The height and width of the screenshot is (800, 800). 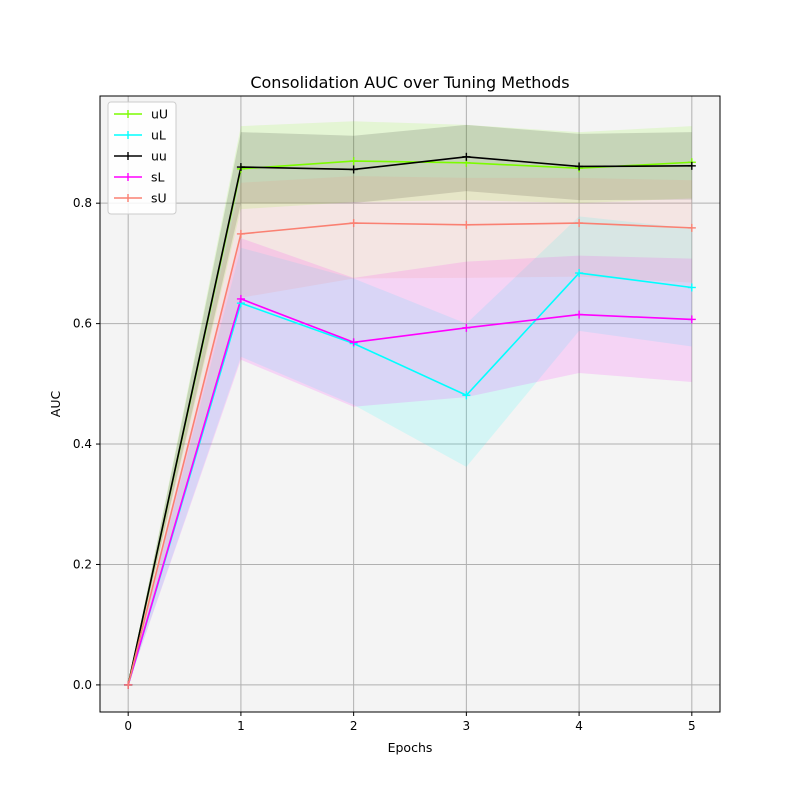 I want to click on legend-label: uu, so click(x=159, y=156).